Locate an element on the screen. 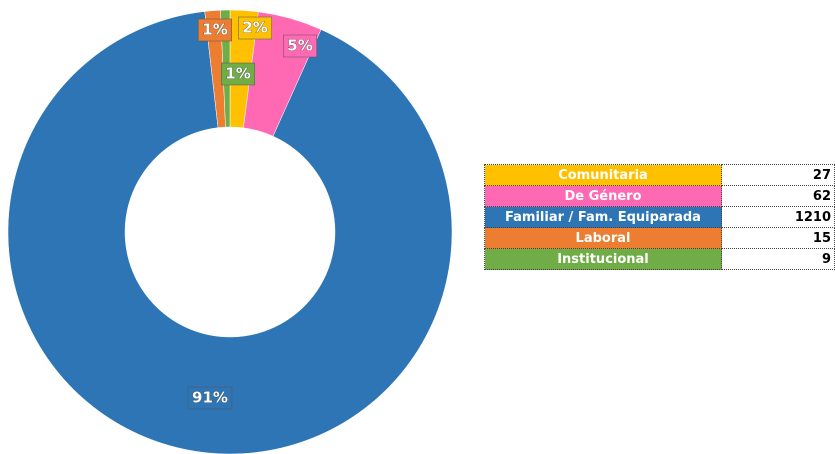 Image resolution: width=835 pixels, height=454 pixels. legend-value: 62 is located at coordinates (778, 196).